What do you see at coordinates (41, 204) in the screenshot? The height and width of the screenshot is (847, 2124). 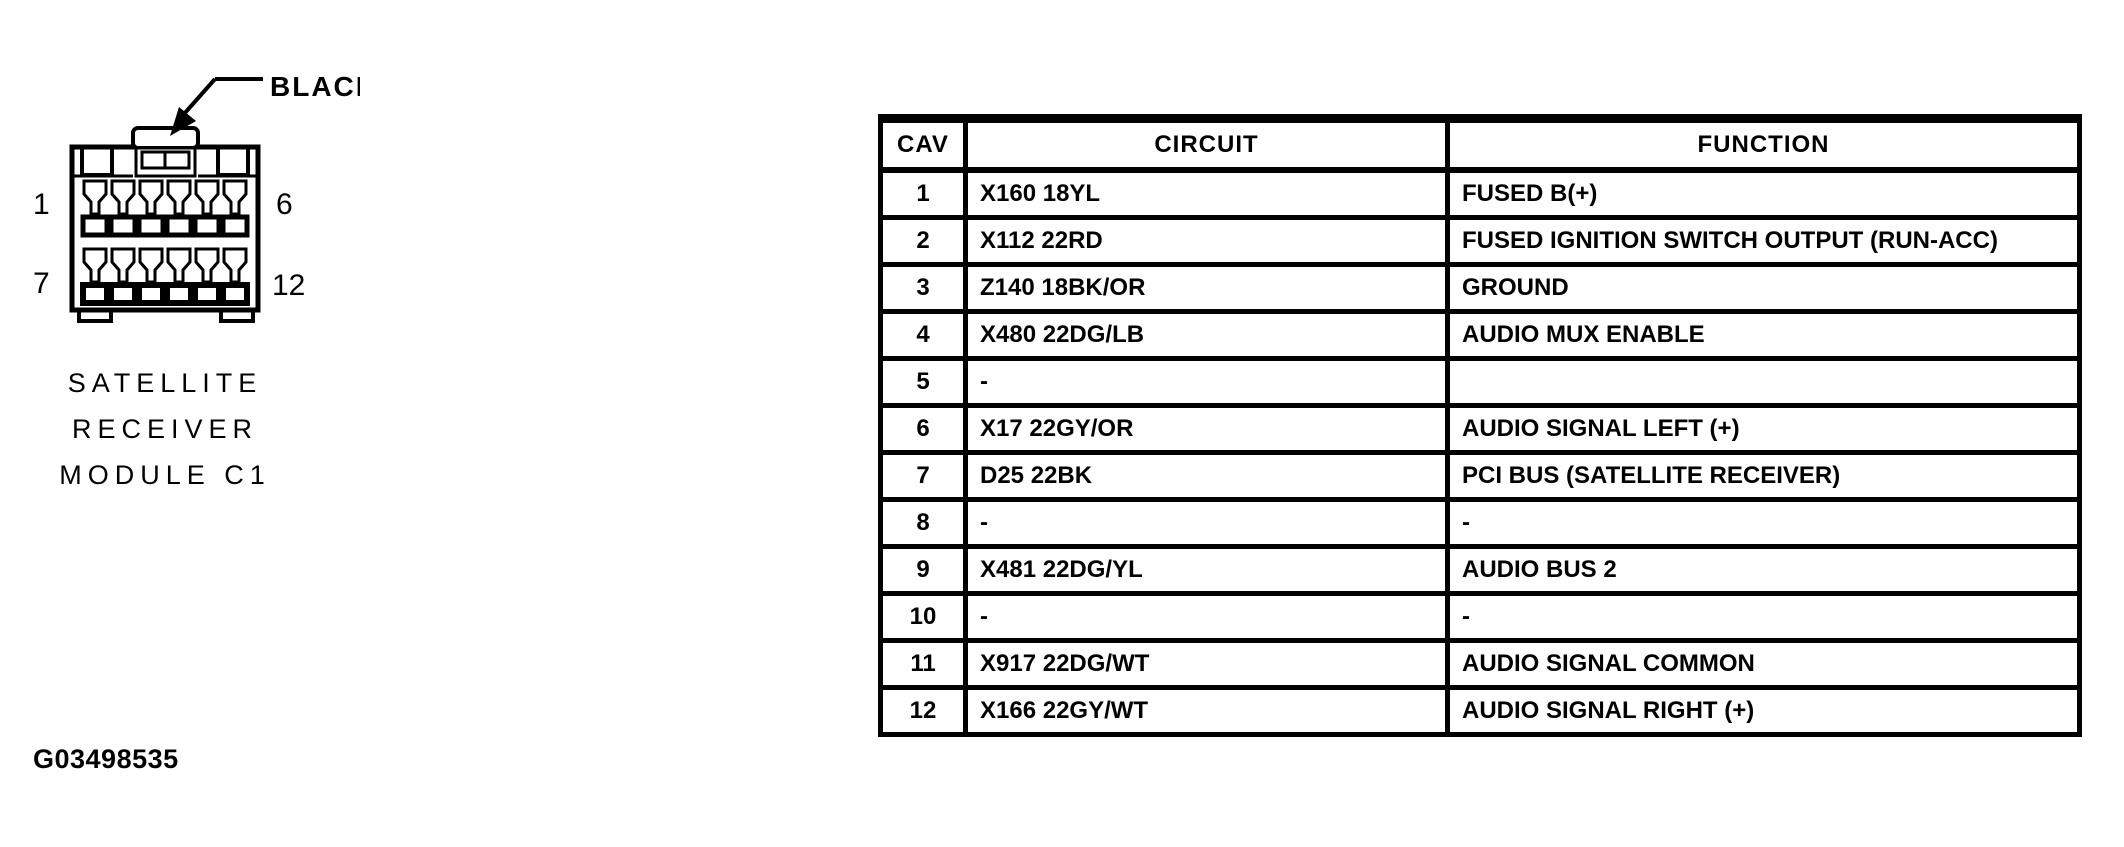 I see `pin-label-1: 1` at bounding box center [41, 204].